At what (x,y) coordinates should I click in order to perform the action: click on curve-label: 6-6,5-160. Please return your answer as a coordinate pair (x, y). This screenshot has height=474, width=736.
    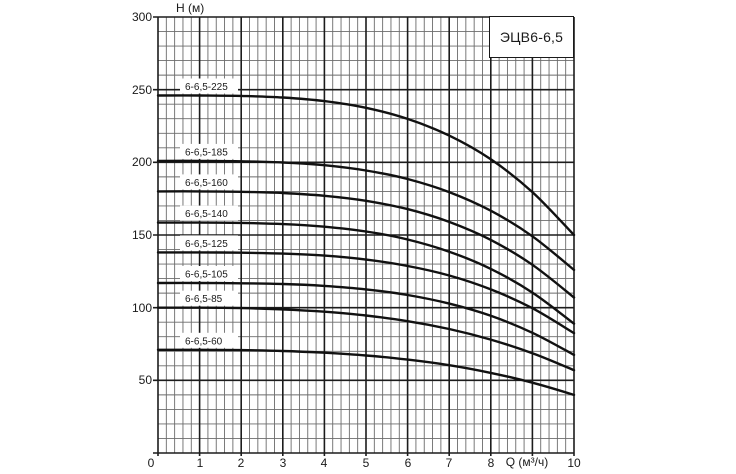
    Looking at the image, I should click on (206, 183).